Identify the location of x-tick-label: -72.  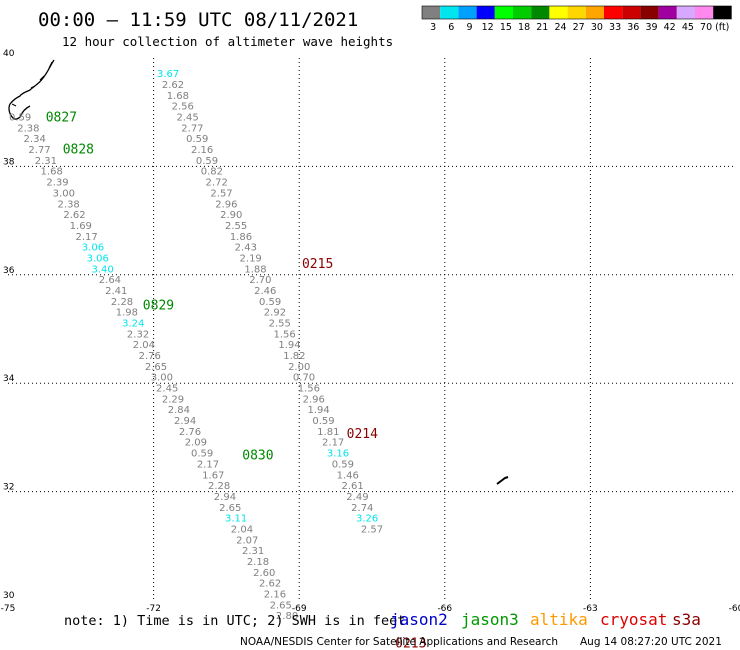
(153, 609).